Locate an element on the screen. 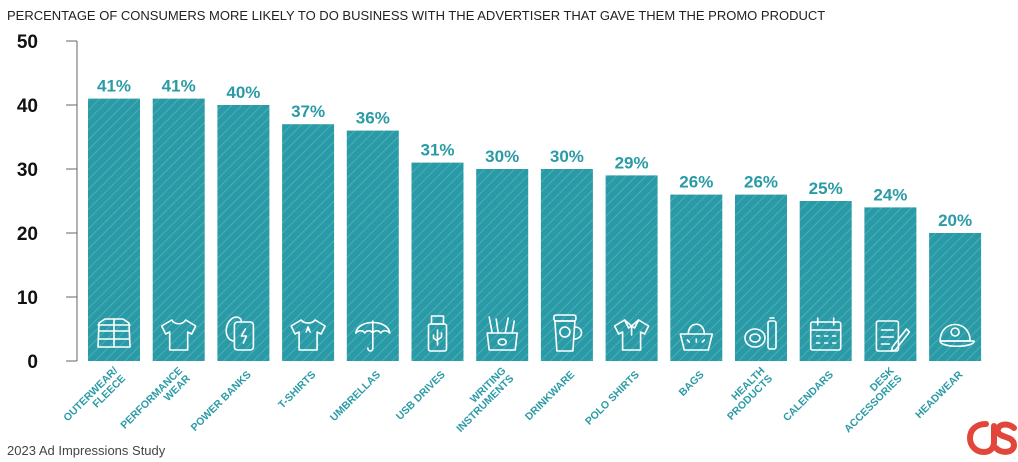 This screenshot has height=462, width=1018. health-products-icon is located at coordinates (760, 333).